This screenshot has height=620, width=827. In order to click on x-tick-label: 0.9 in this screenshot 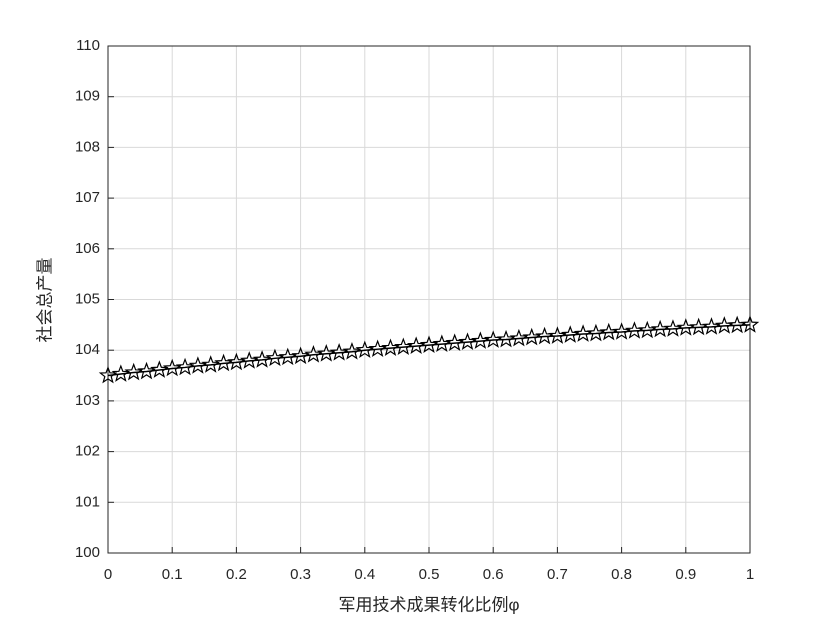, I will do `click(685, 574)`.